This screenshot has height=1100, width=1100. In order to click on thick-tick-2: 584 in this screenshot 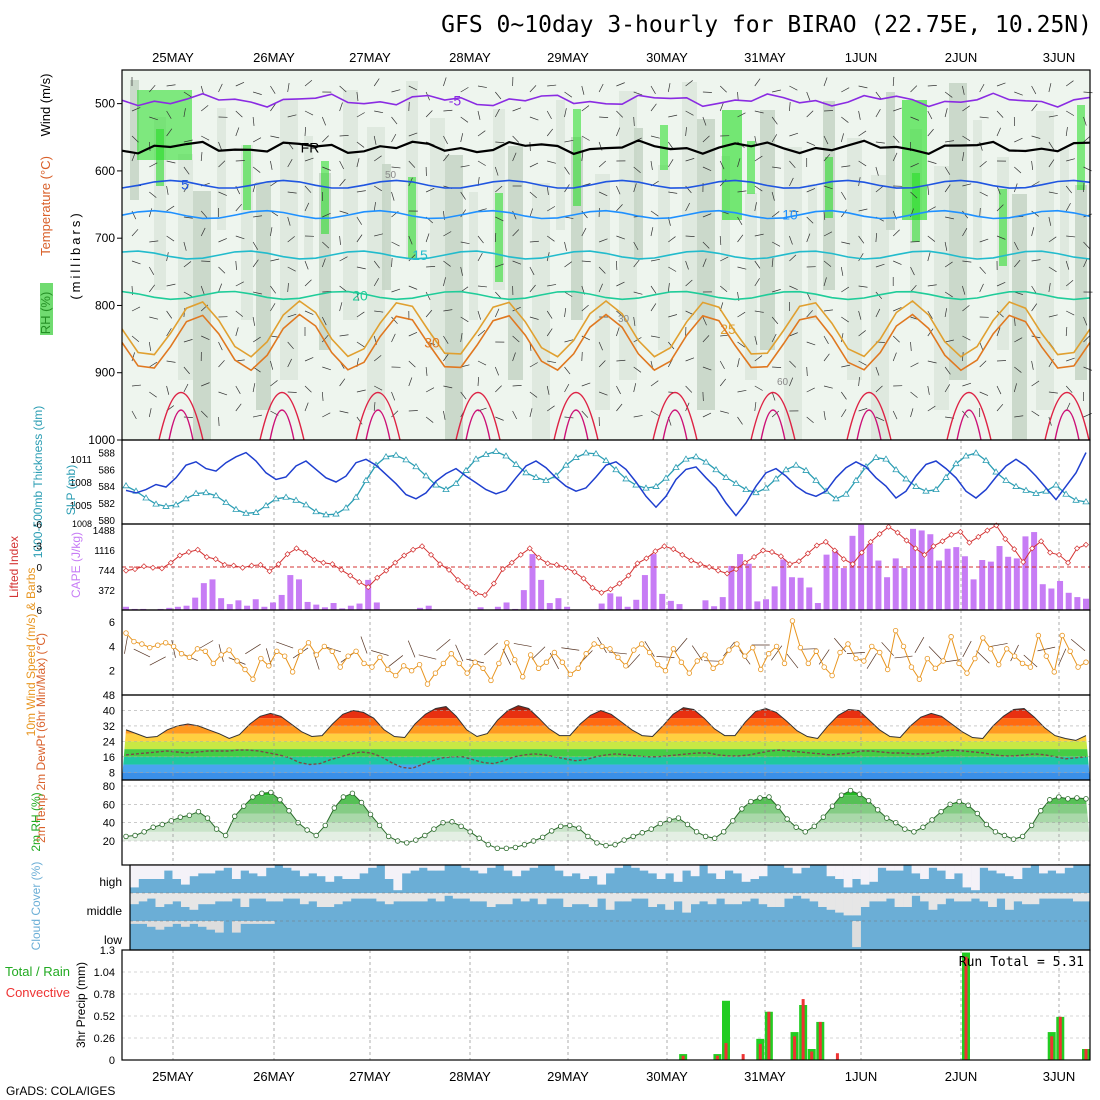, I will do `click(106, 487)`.